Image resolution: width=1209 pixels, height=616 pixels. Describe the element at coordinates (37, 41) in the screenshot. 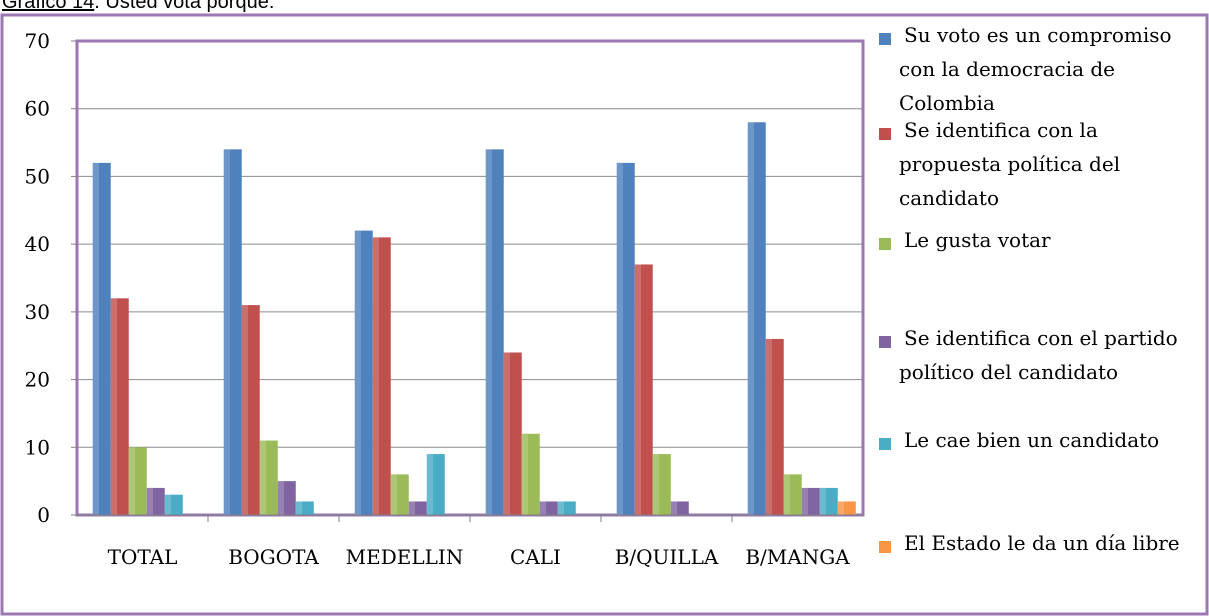

I see `y-tick-label: 70` at that location.